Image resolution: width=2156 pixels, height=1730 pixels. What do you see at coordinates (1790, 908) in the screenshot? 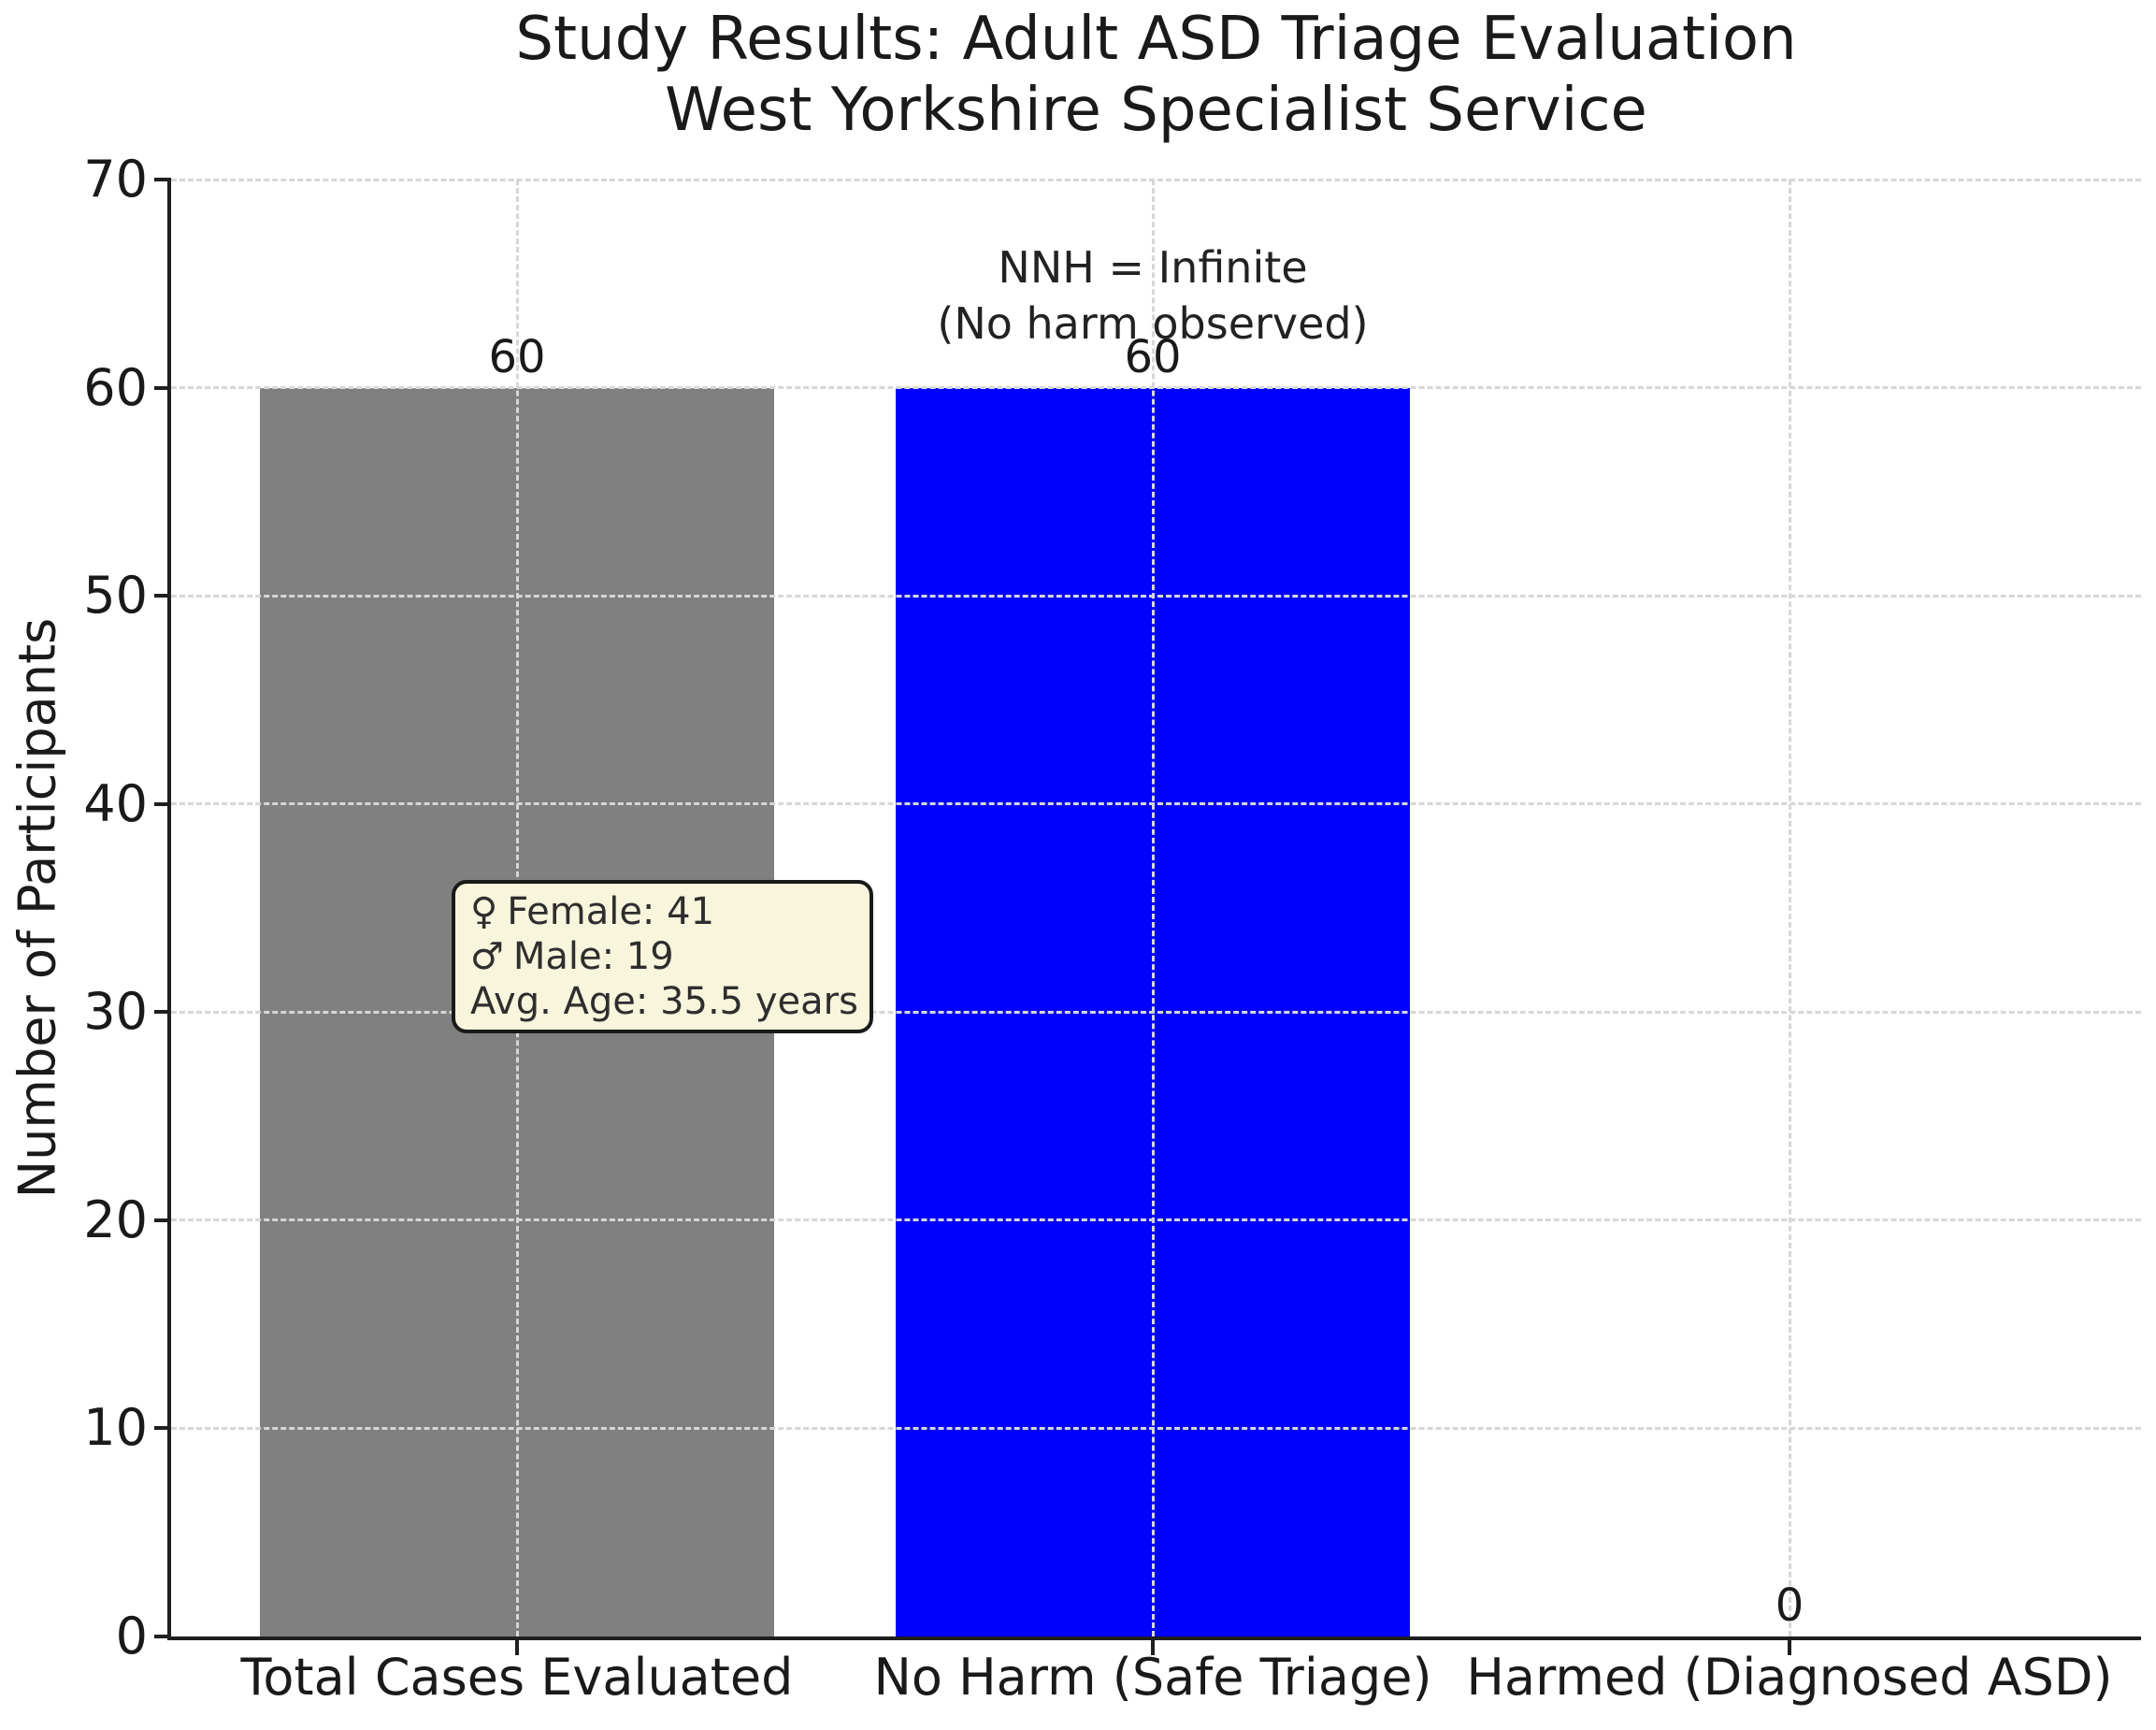
I see `vertical-gridline-harmed-diagnosed-asd` at bounding box center [1790, 908].